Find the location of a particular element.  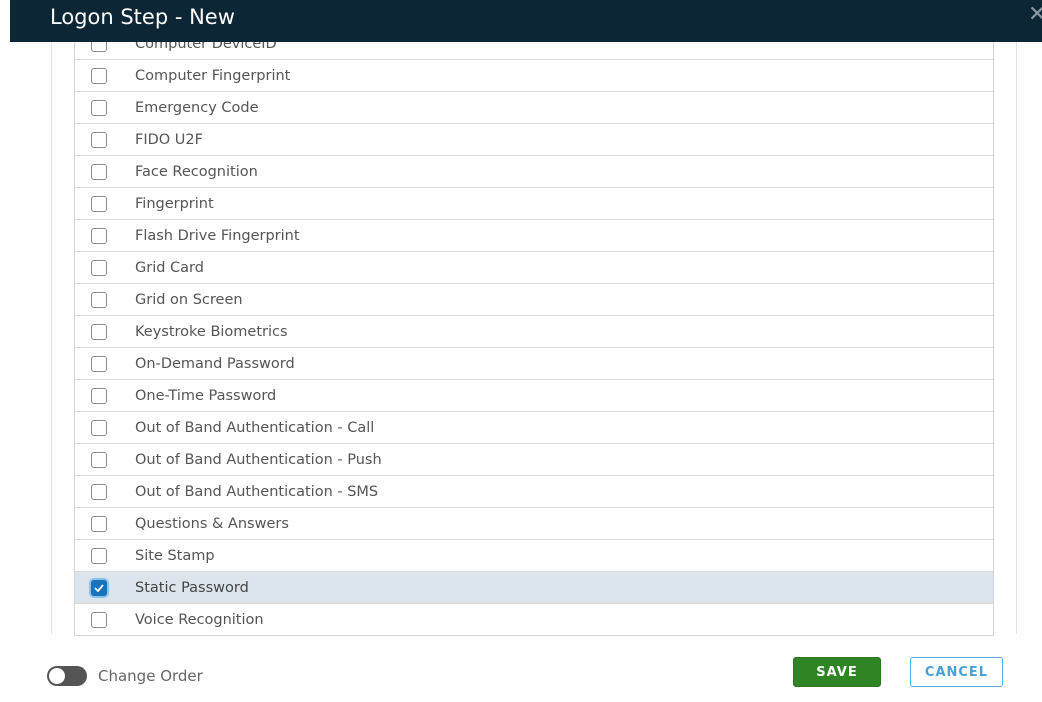

list-item-label: Face Recognition is located at coordinates (196, 171).